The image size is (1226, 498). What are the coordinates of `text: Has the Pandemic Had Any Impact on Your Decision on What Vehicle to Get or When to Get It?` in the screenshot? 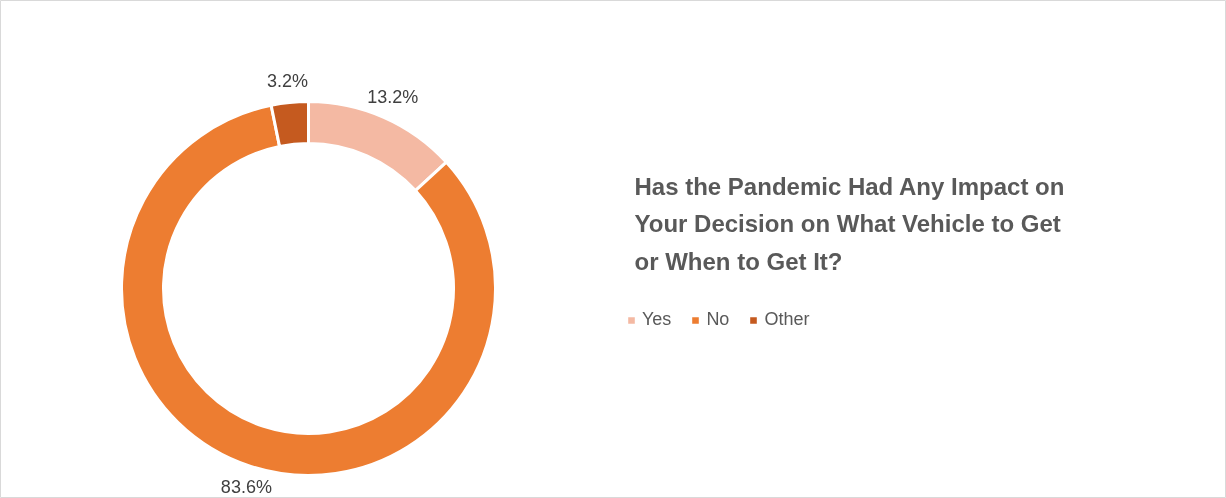 It's located at (849, 224).